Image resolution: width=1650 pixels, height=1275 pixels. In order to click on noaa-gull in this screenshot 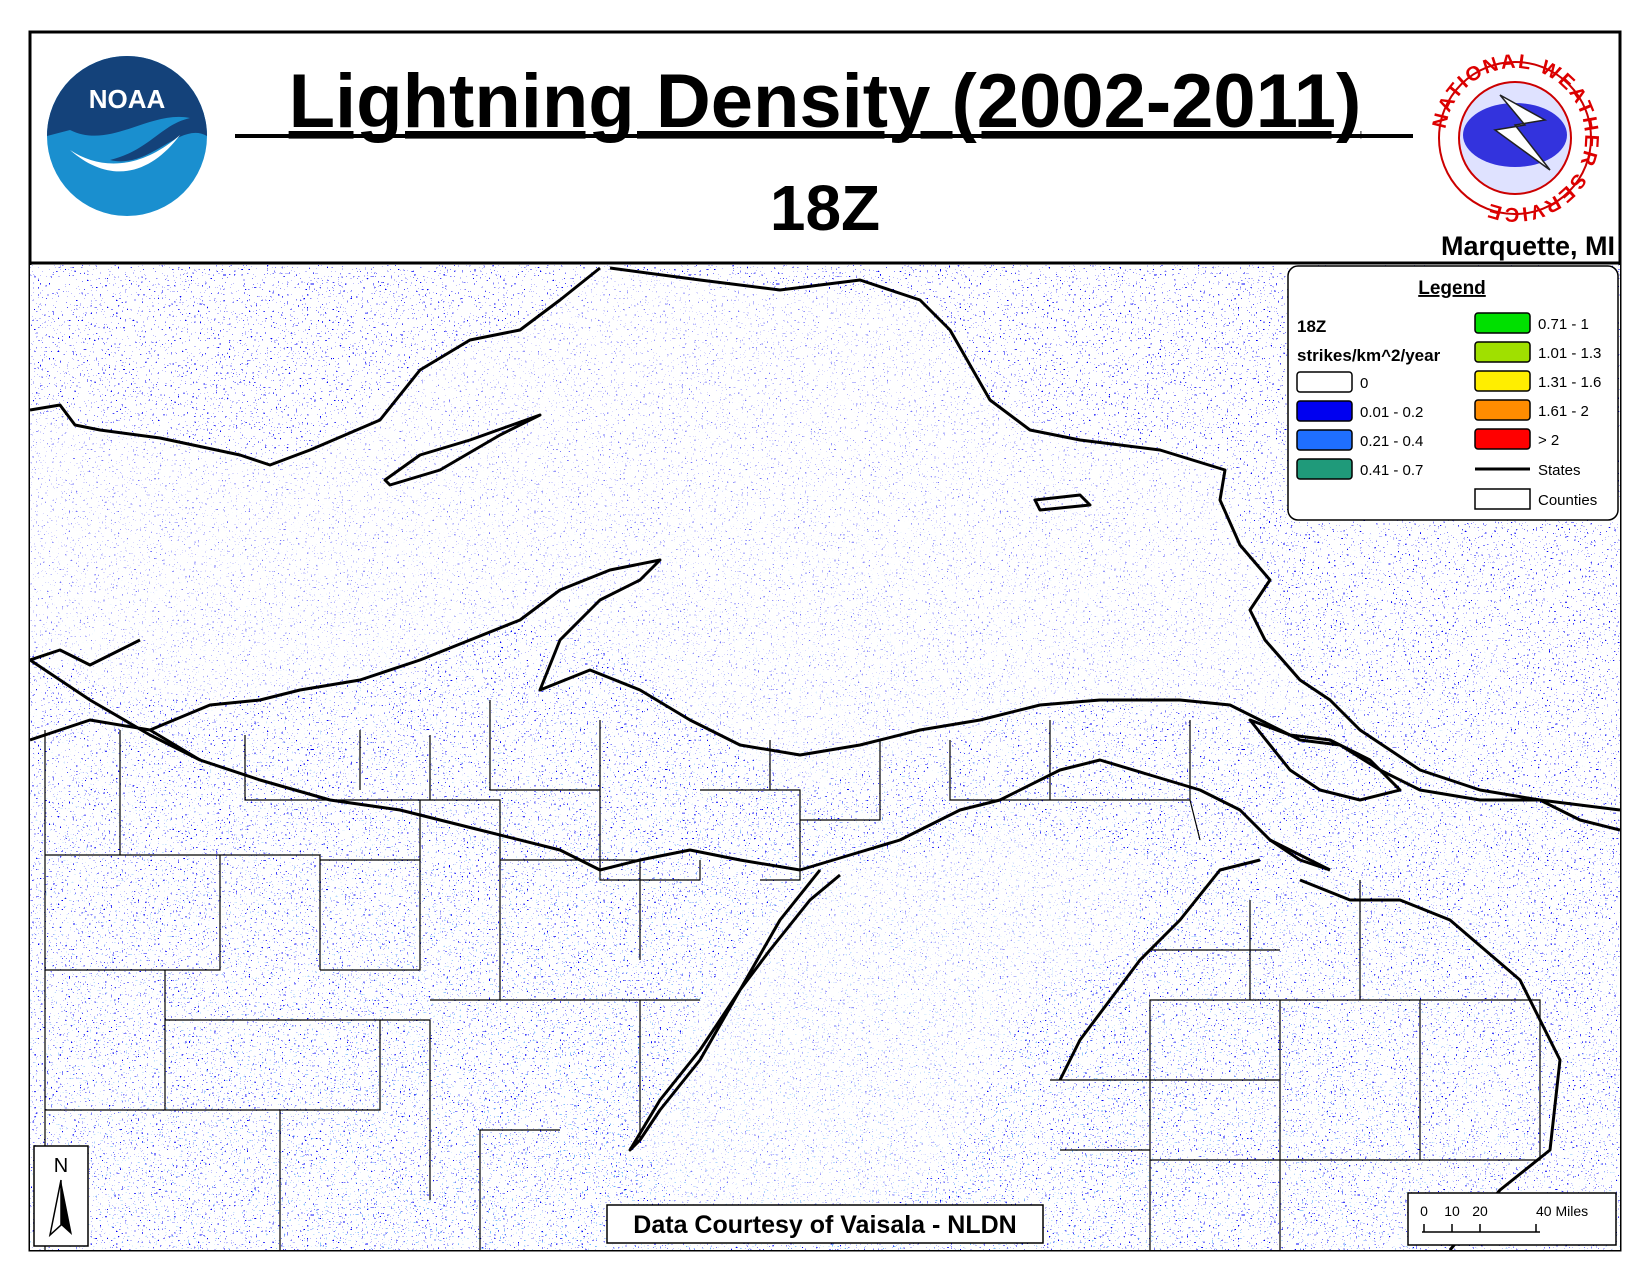, I will do `click(125, 153)`.